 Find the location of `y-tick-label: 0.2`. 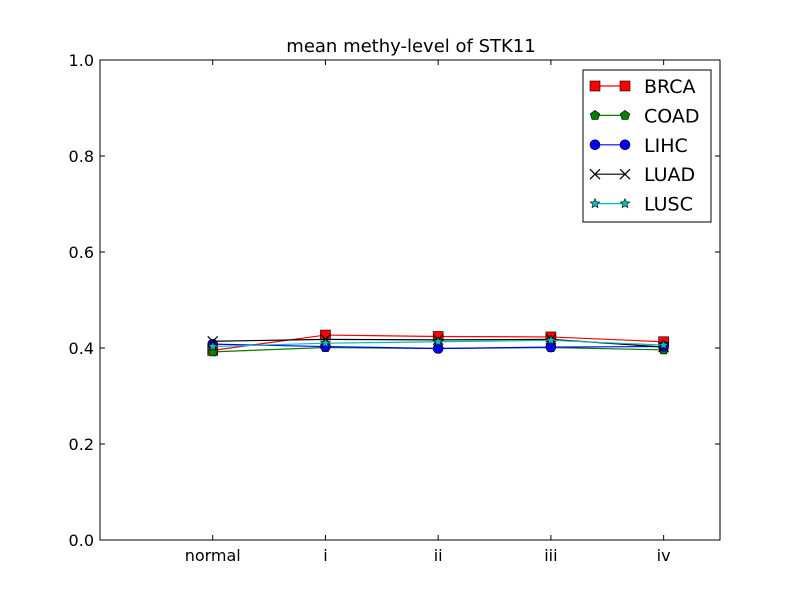

y-tick-label: 0.2 is located at coordinates (81, 444).